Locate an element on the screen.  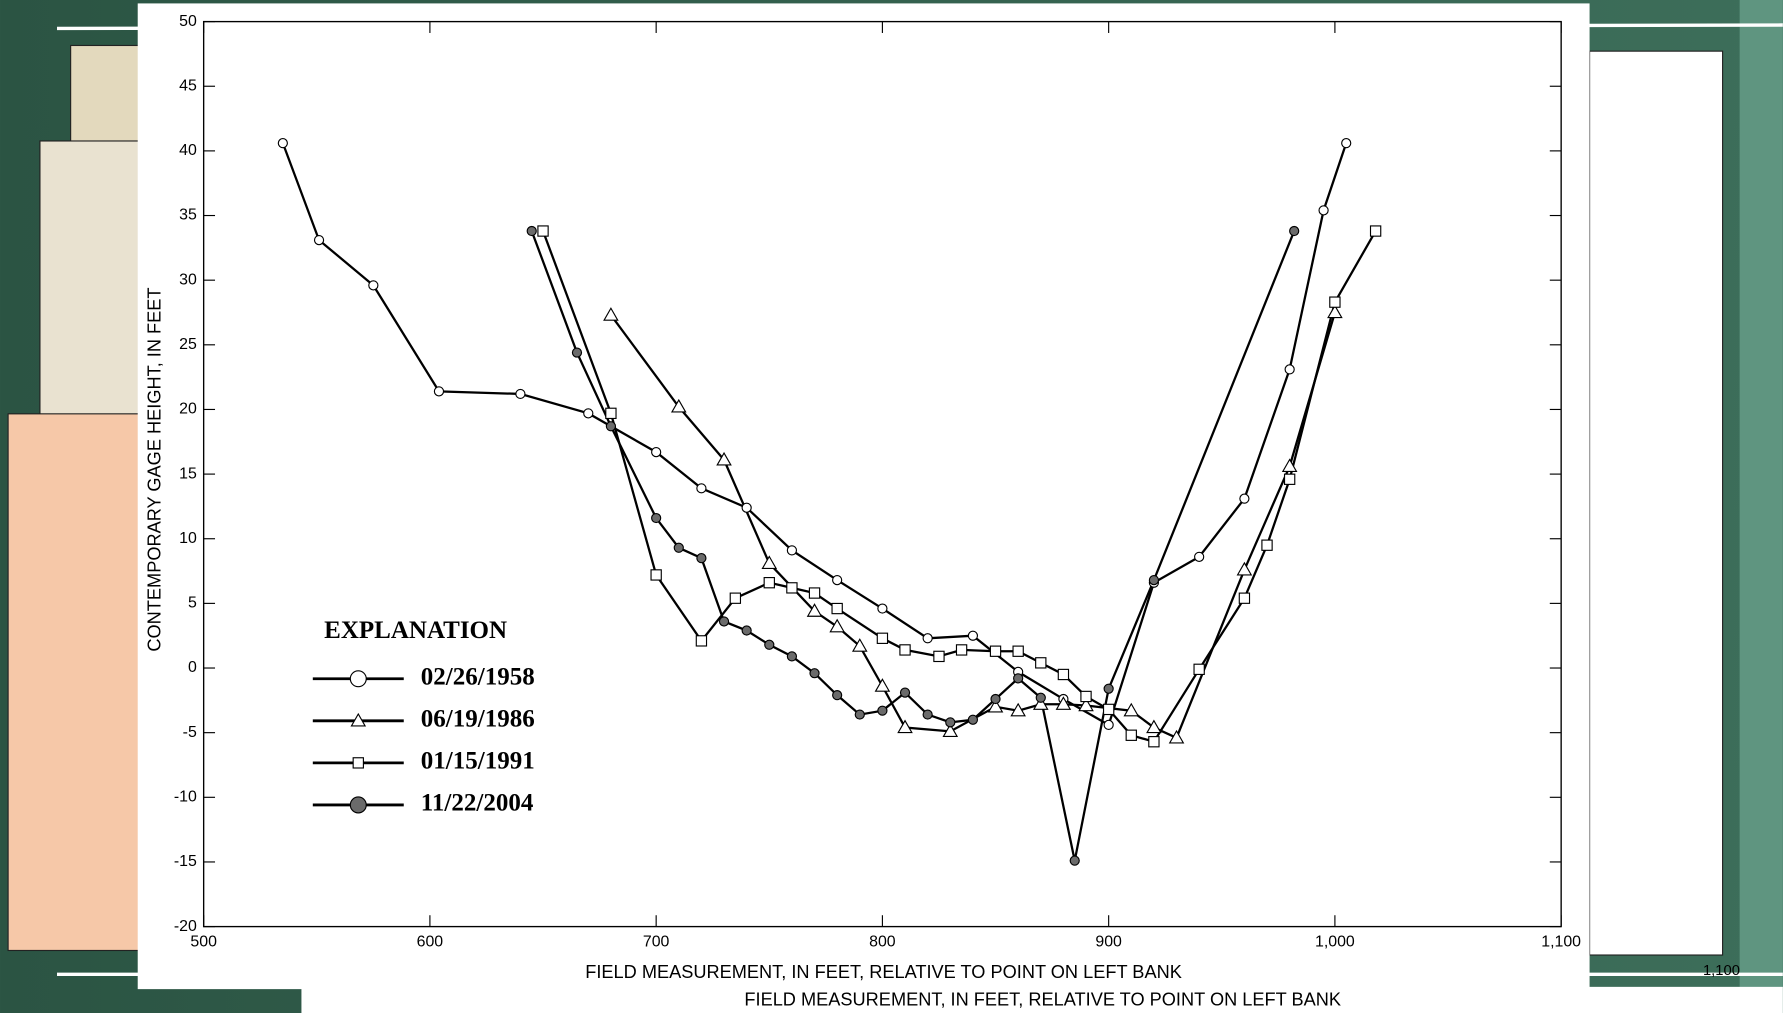
y-tick-label: -15 is located at coordinates (185, 861).